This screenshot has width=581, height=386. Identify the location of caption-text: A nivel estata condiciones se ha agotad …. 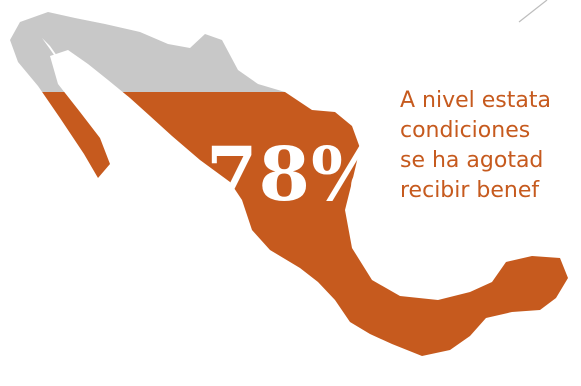
(490, 146).